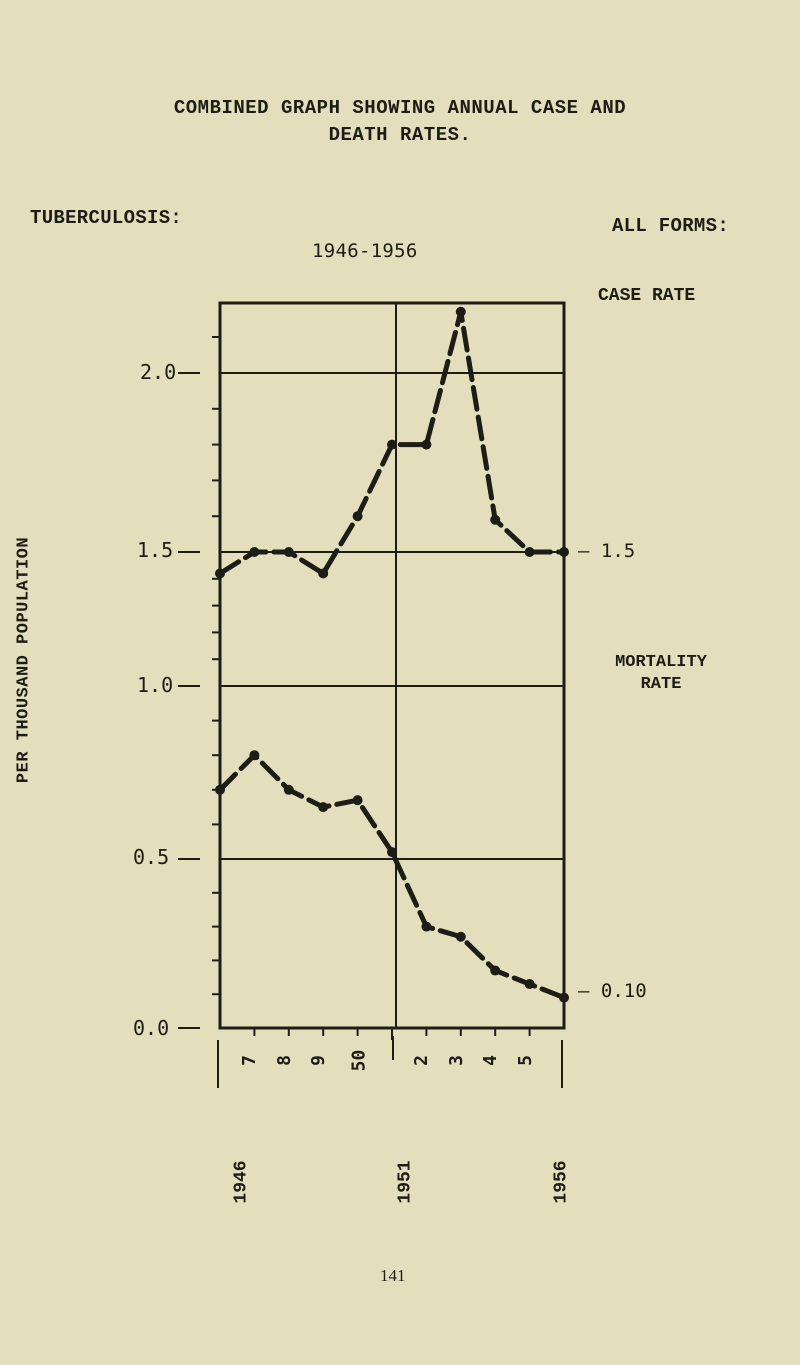 Image resolution: width=800 pixels, height=1365 pixels. What do you see at coordinates (365, 251) in the screenshot?
I see `period-label: 1946-1956` at bounding box center [365, 251].